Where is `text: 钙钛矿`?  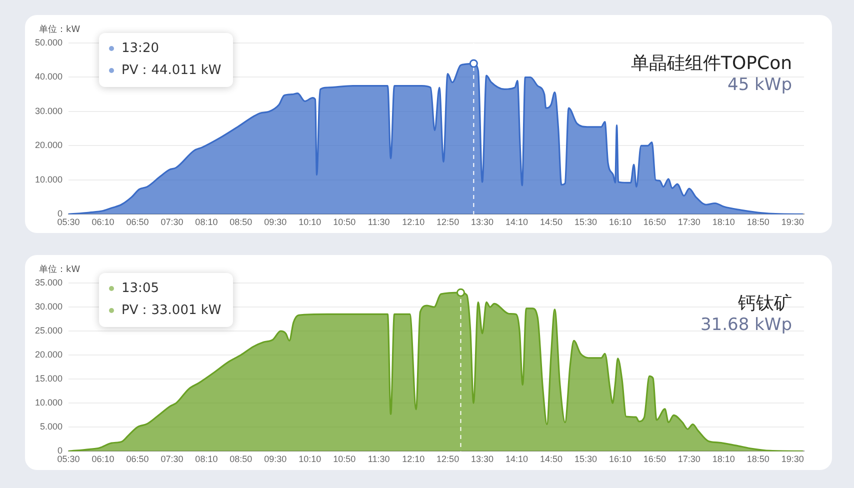 text: 钙钛矿 is located at coordinates (765, 303).